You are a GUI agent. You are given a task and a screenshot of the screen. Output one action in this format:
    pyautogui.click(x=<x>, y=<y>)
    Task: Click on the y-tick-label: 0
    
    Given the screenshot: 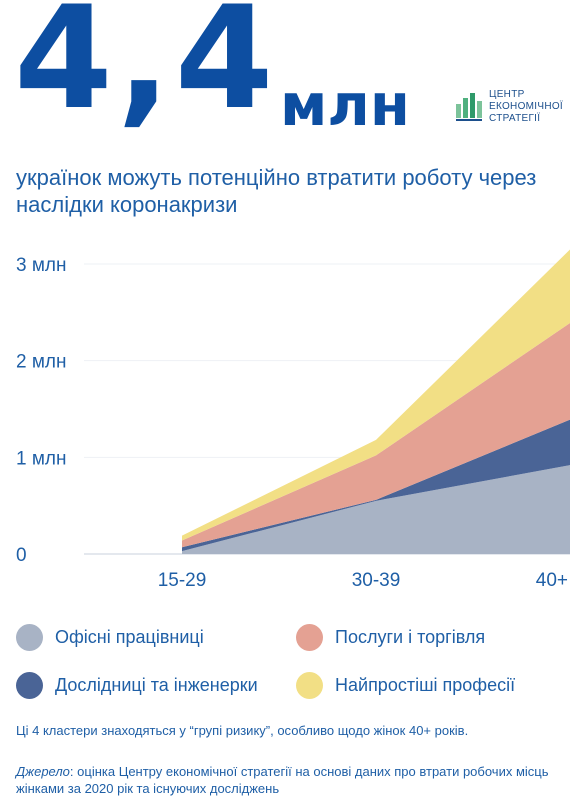 What is the action you would take?
    pyautogui.click(x=21, y=555)
    